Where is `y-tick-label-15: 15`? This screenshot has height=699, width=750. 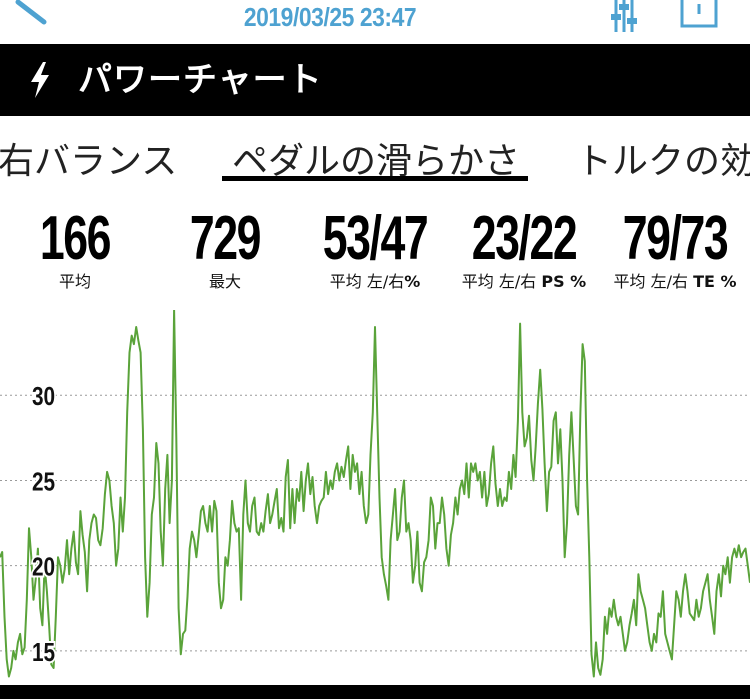
y-tick-label-15: 15 is located at coordinates (43, 652).